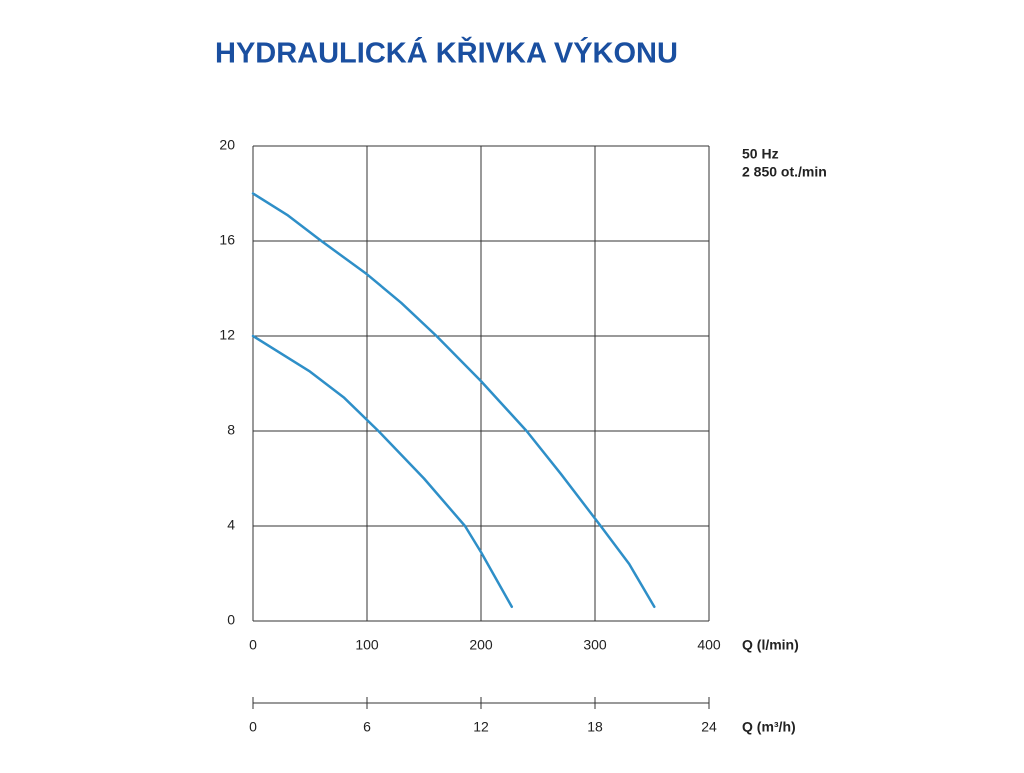  Describe the element at coordinates (481, 727) in the screenshot. I see `x2-tick-label: 12` at that location.